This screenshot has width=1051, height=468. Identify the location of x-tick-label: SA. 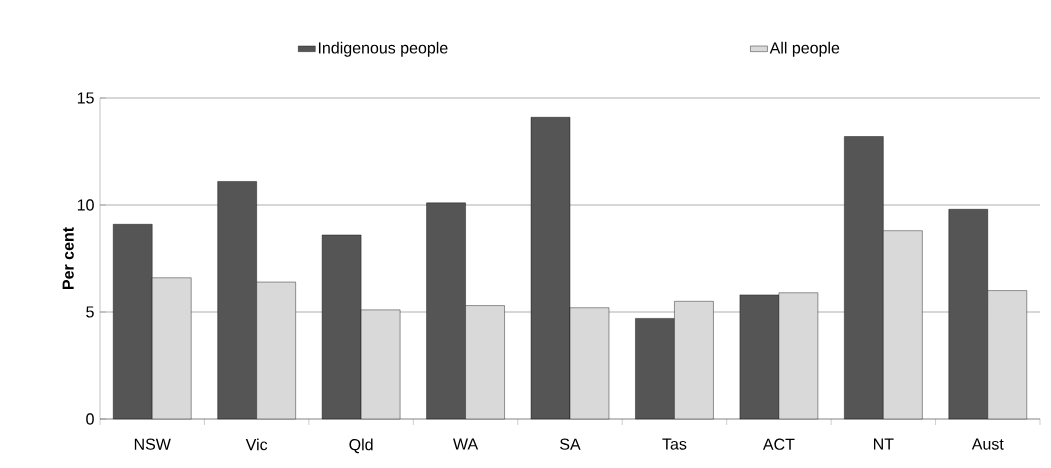
(570, 444).